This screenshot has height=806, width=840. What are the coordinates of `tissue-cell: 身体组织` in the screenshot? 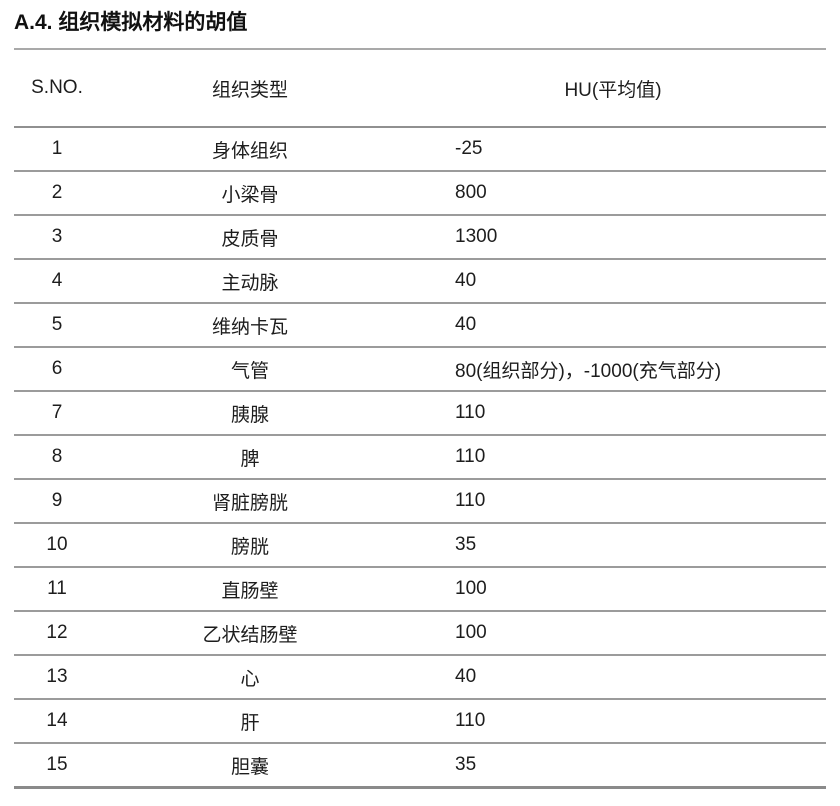 It's located at (250, 149).